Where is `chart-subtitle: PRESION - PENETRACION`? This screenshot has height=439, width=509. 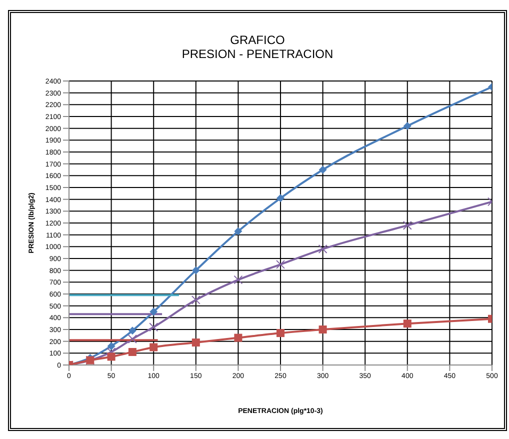
chart-subtitle: PRESION - PENETRACION is located at coordinates (257, 54).